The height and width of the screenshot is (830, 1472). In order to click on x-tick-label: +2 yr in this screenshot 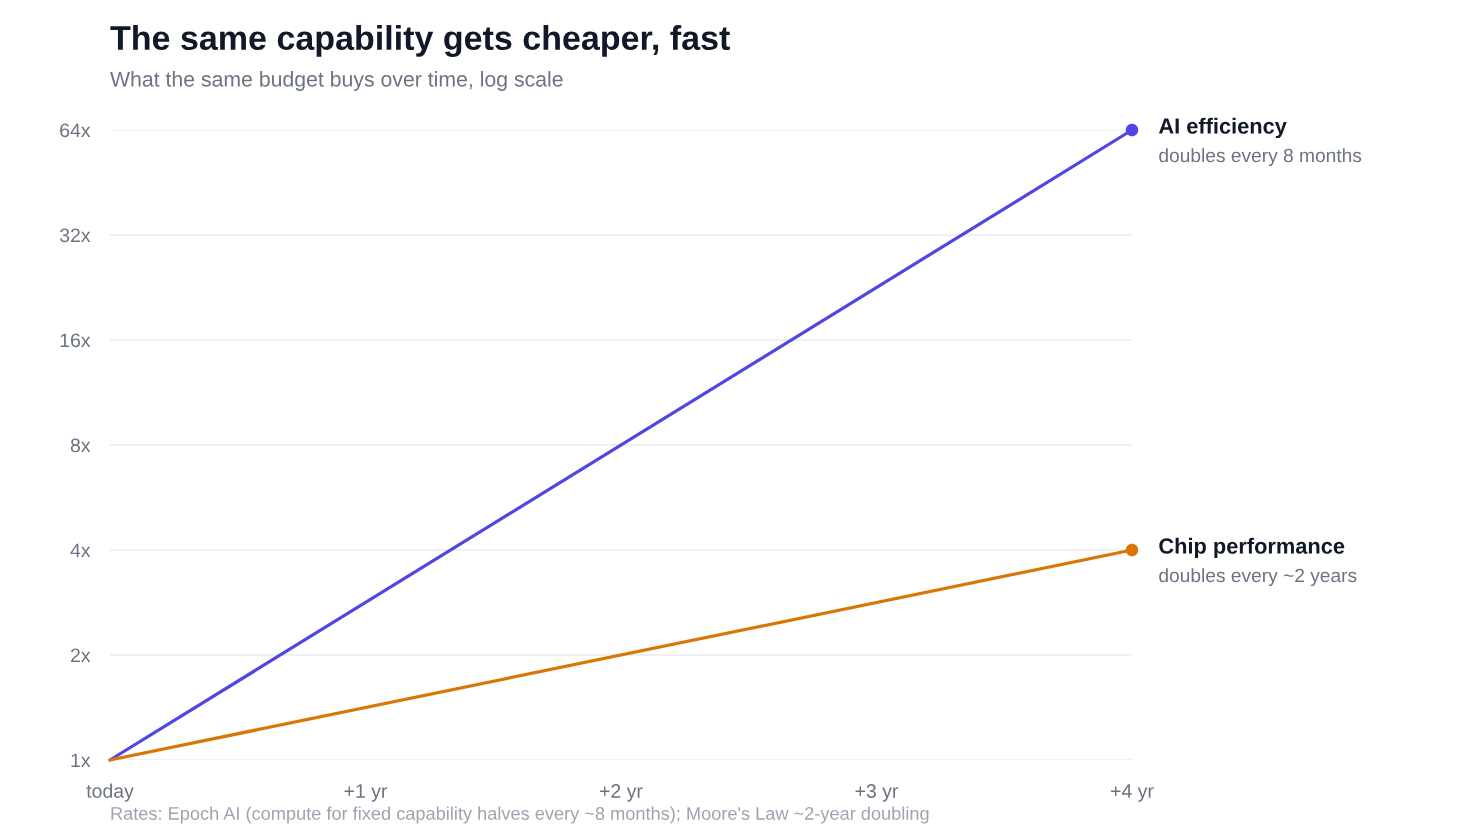, I will do `click(621, 793)`.